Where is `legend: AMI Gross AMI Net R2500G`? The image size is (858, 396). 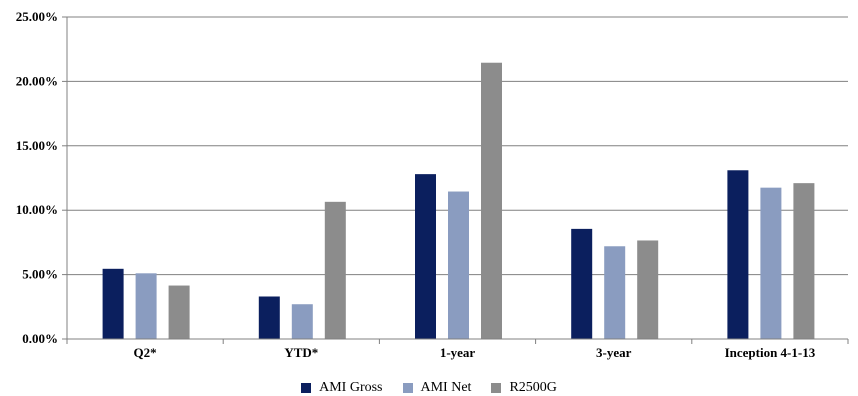 legend: AMI Gross AMI Net R2500G is located at coordinates (429, 388).